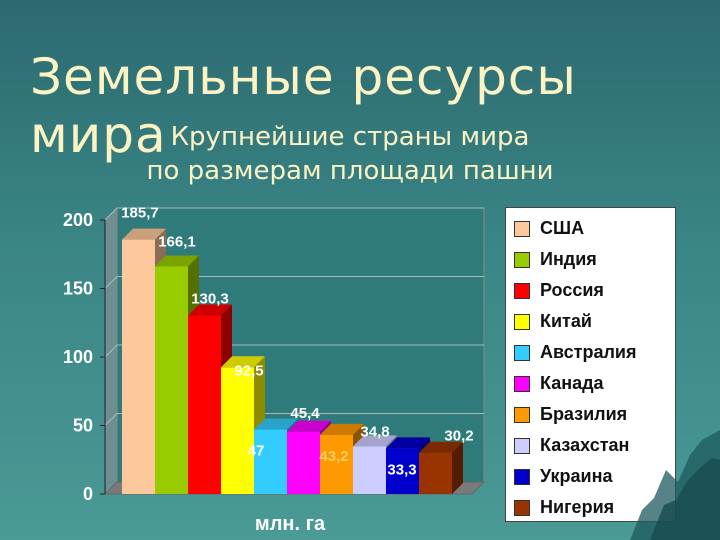 This screenshot has width=720, height=540. Describe the element at coordinates (458, 436) in the screenshot. I see `data-label-9: 30,2` at that location.